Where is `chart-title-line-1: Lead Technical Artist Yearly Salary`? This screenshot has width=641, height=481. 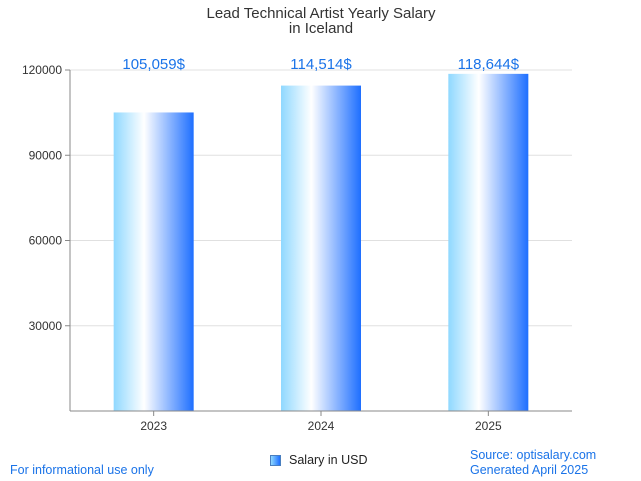 chart-title-line-1: Lead Technical Artist Yearly Salary is located at coordinates (321, 13).